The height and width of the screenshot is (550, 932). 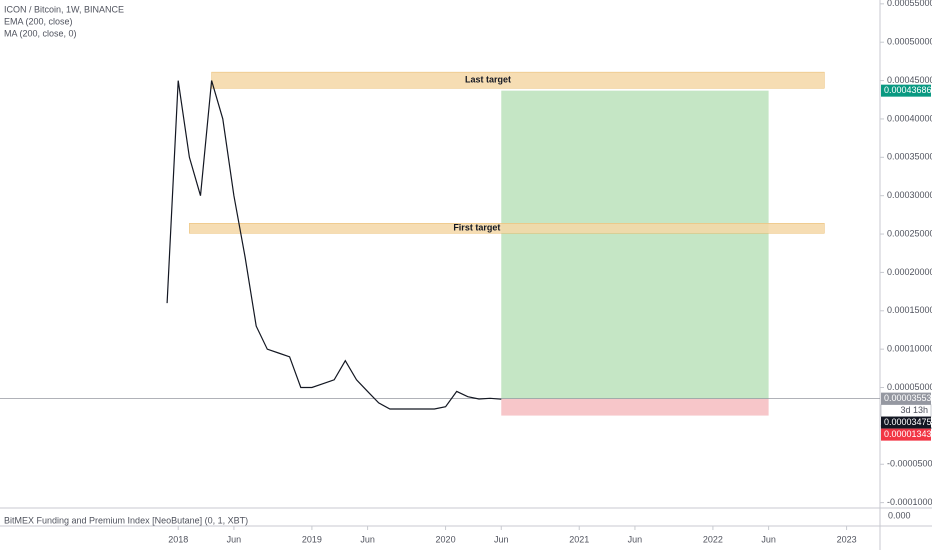 What do you see at coordinates (909, 157) in the screenshot?
I see `y-tick-label: 0.00035000` at bounding box center [909, 157].